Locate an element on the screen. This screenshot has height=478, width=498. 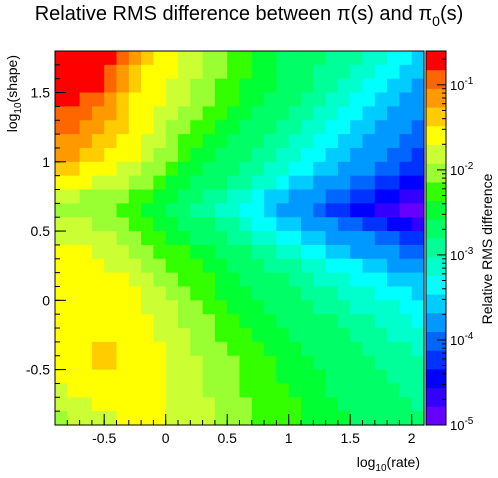
y-axis: -0.5 0 0.5 1 1.5 is located at coordinates (46, 238).